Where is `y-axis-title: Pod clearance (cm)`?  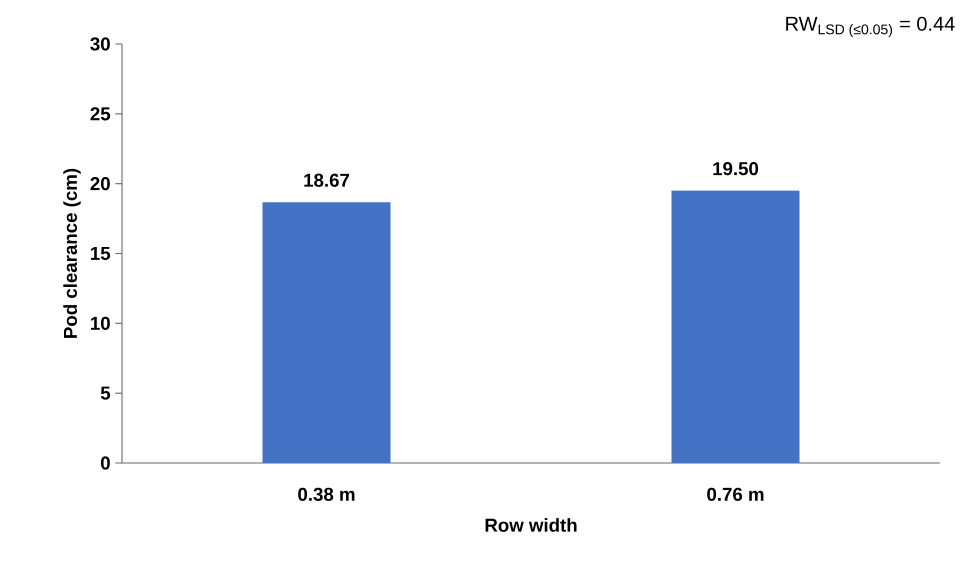 y-axis-title: Pod clearance (cm) is located at coordinates (72, 253).